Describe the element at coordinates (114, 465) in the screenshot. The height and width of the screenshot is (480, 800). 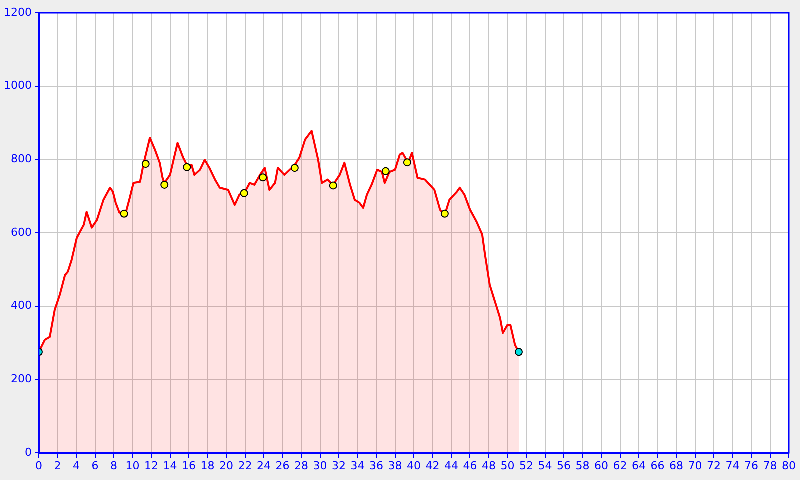
I see `x-tick-label: 8` at that location.